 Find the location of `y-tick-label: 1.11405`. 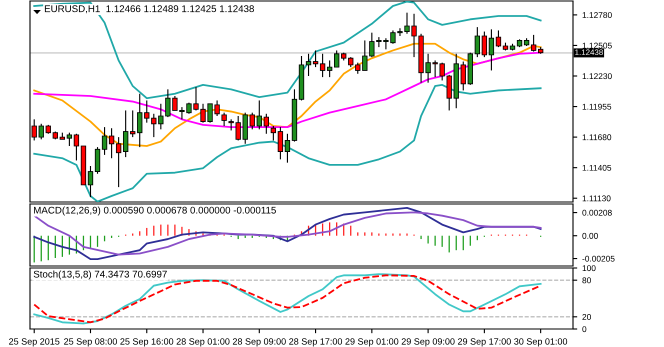

y-tick-label: 1.11405 is located at coordinates (597, 167).